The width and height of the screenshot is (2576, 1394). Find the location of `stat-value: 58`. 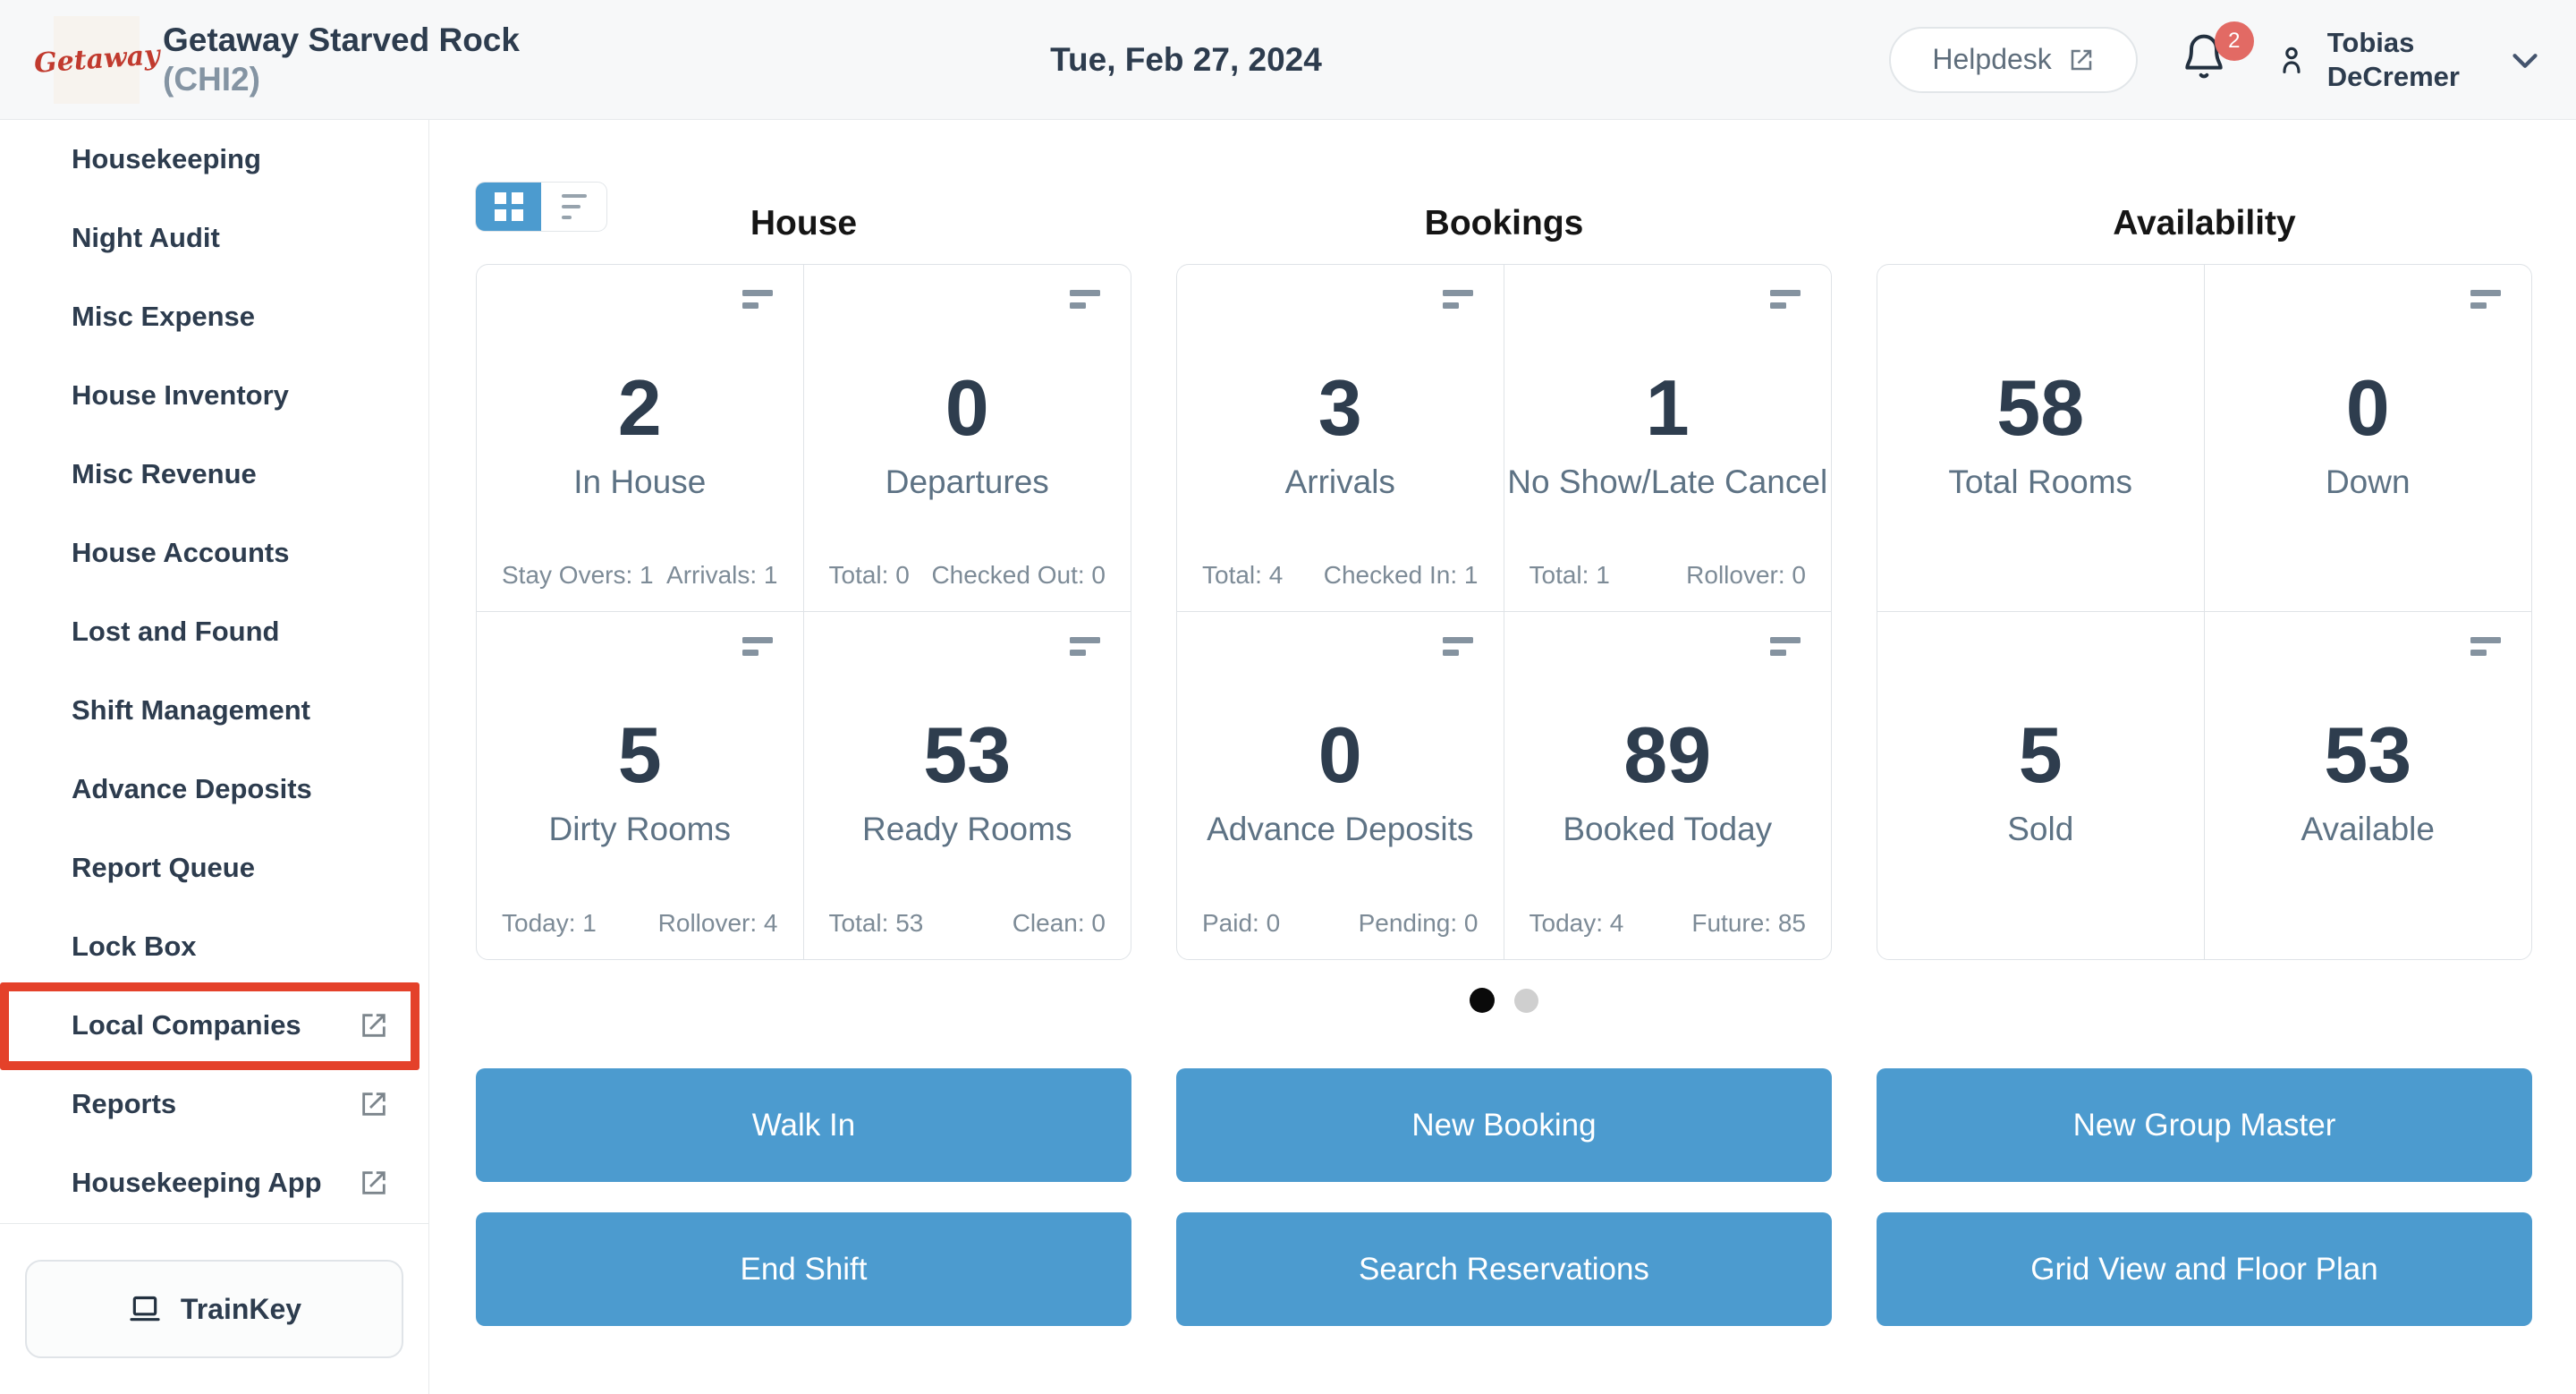

stat-value: 58 is located at coordinates (2040, 407).